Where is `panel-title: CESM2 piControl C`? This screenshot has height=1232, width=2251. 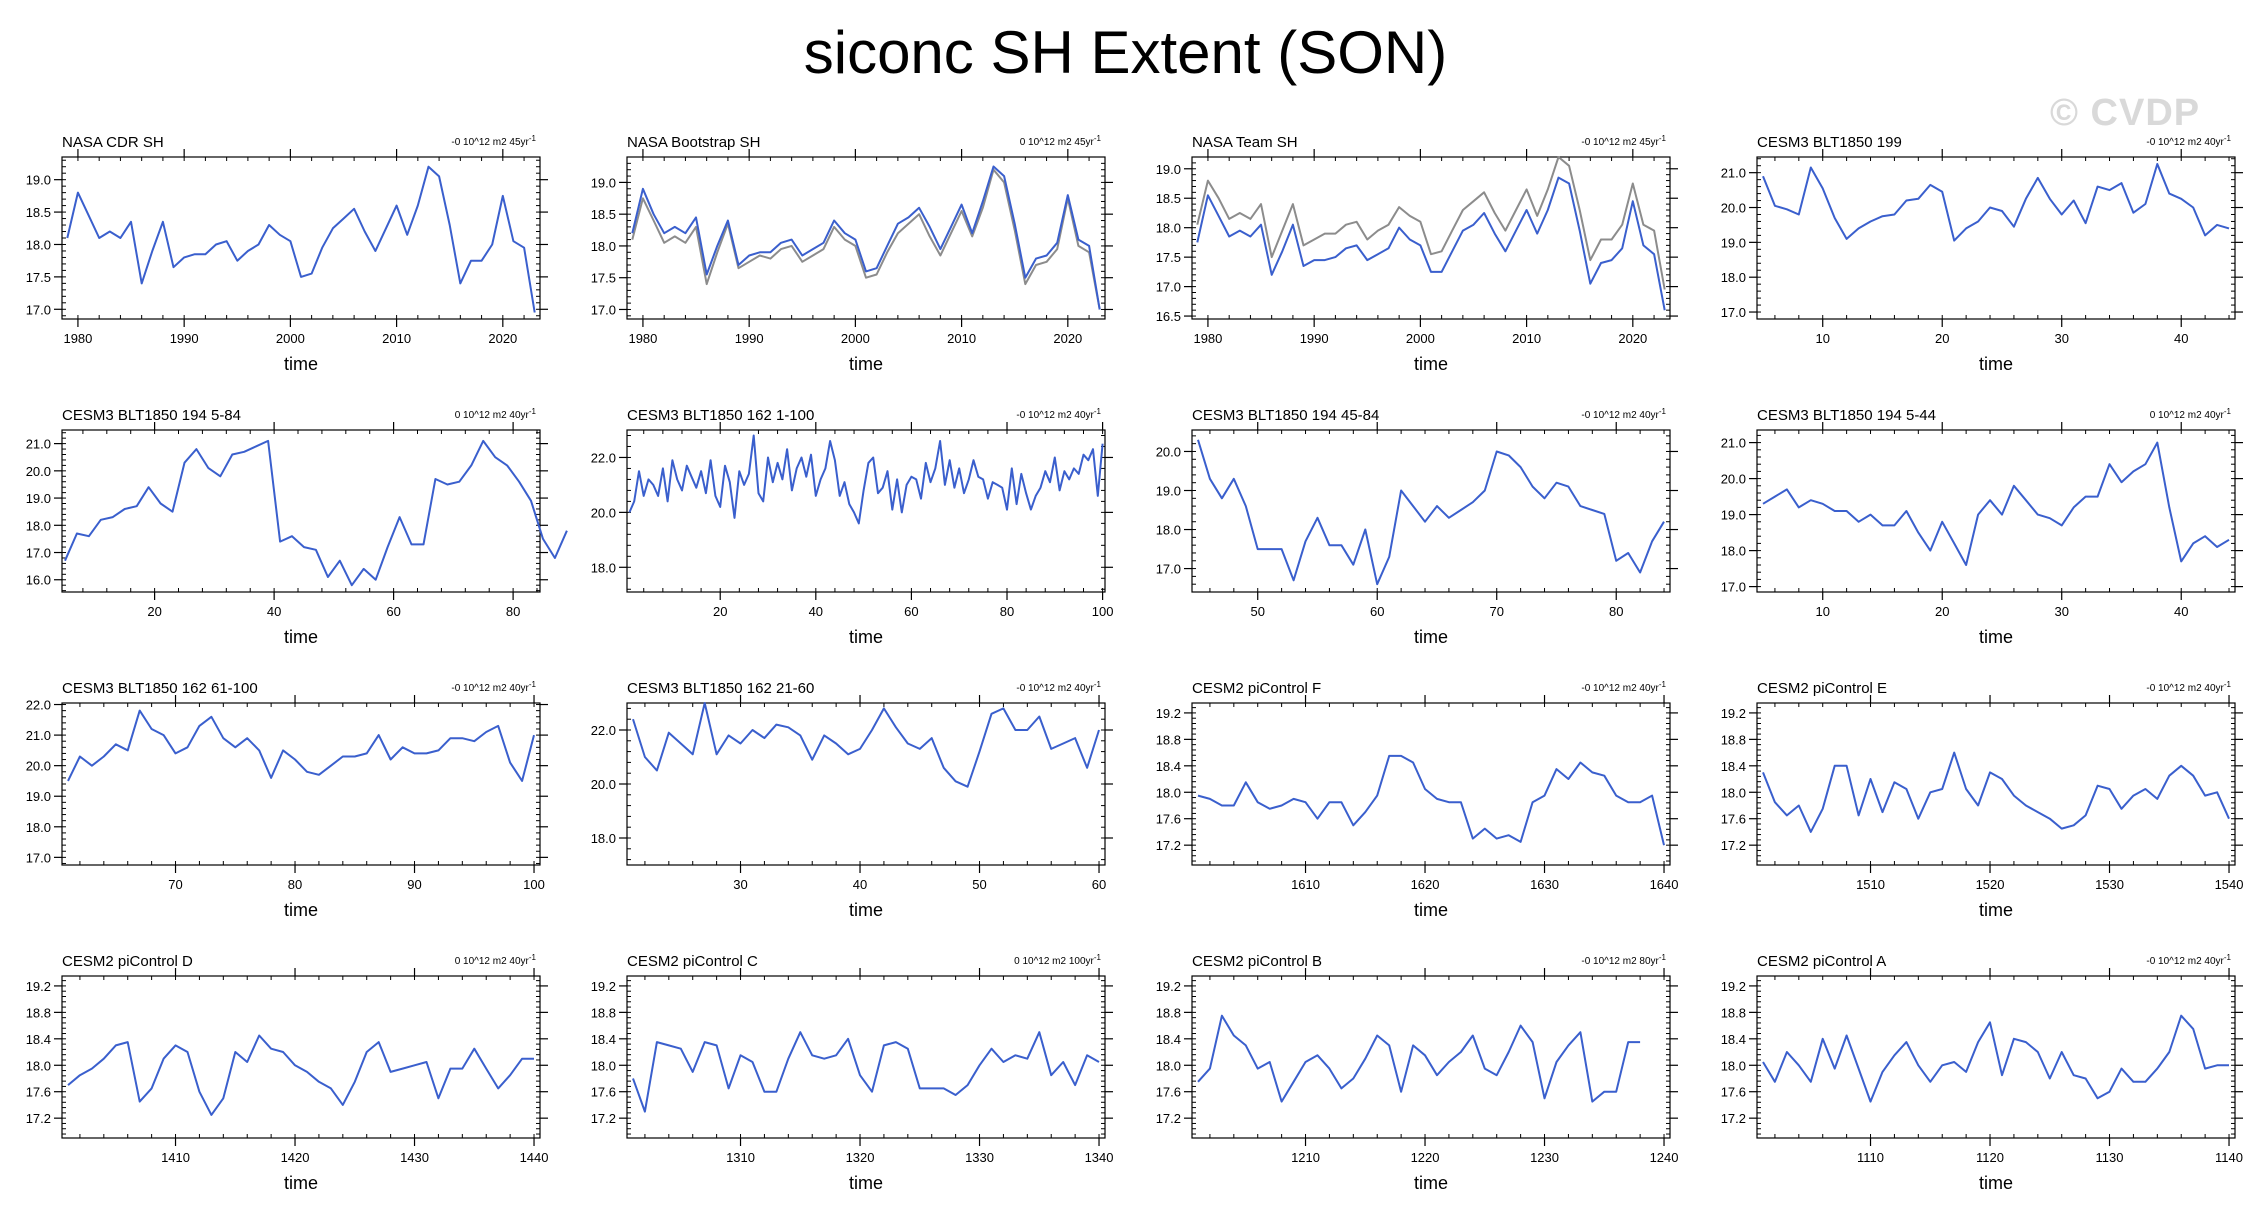
panel-title: CESM2 piControl C is located at coordinates (692, 961).